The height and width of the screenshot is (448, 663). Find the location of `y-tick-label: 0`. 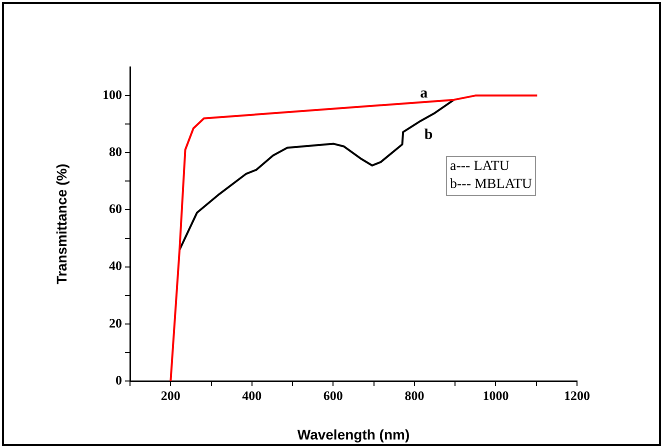

y-tick-label: 0 is located at coordinates (119, 380).